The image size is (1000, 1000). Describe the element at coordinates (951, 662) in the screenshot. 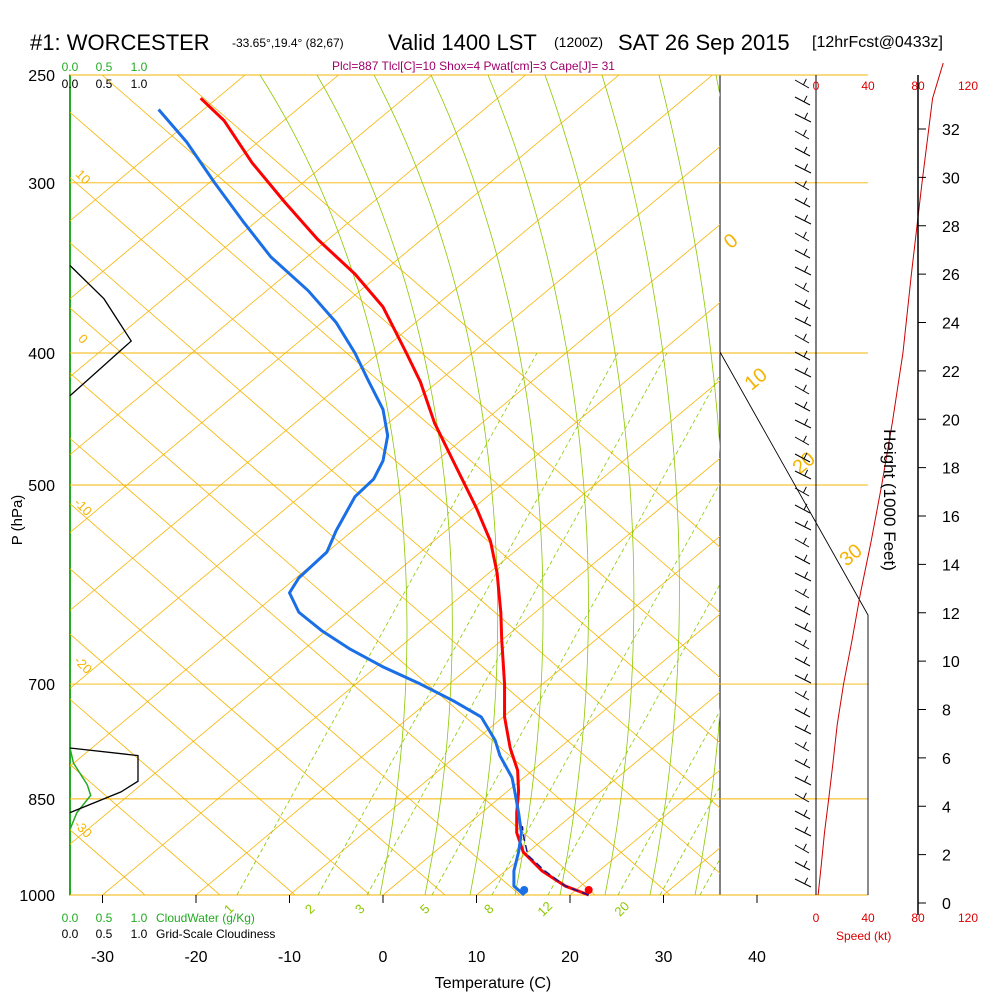

I see `height-tick-label: 10` at that location.